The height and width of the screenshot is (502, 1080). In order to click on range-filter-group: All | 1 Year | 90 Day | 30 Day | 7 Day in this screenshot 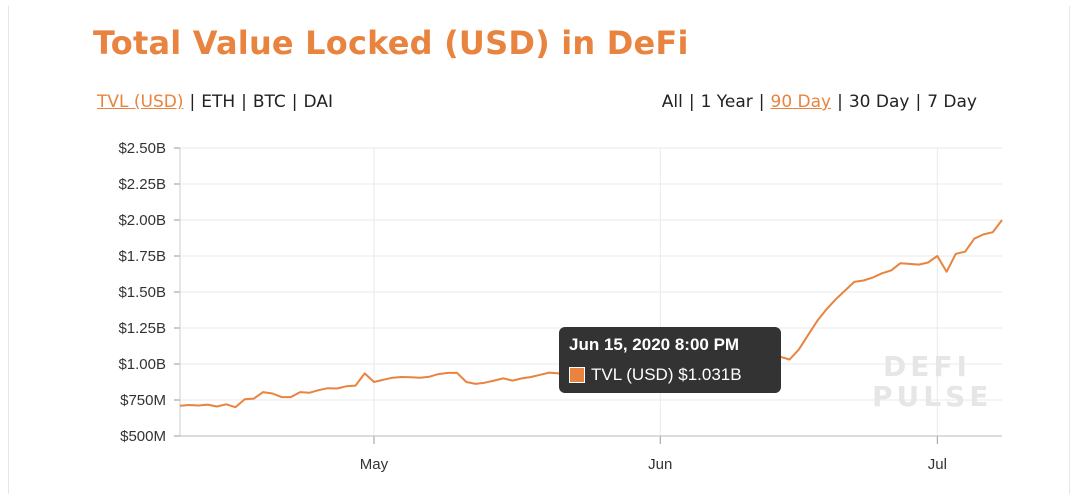, I will do `click(819, 102)`.